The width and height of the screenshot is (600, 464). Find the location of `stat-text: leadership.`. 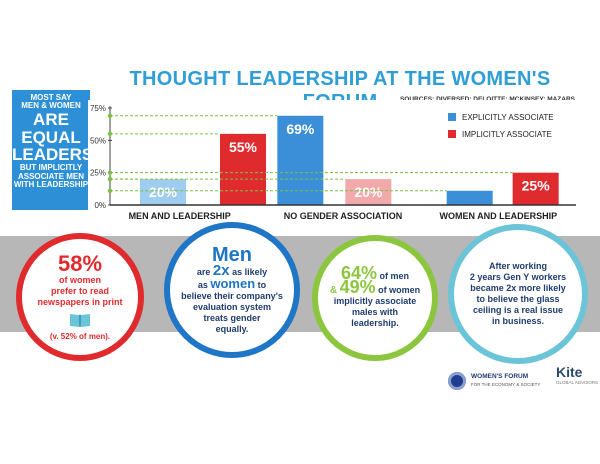

stat-text: leadership. is located at coordinates (375, 322).